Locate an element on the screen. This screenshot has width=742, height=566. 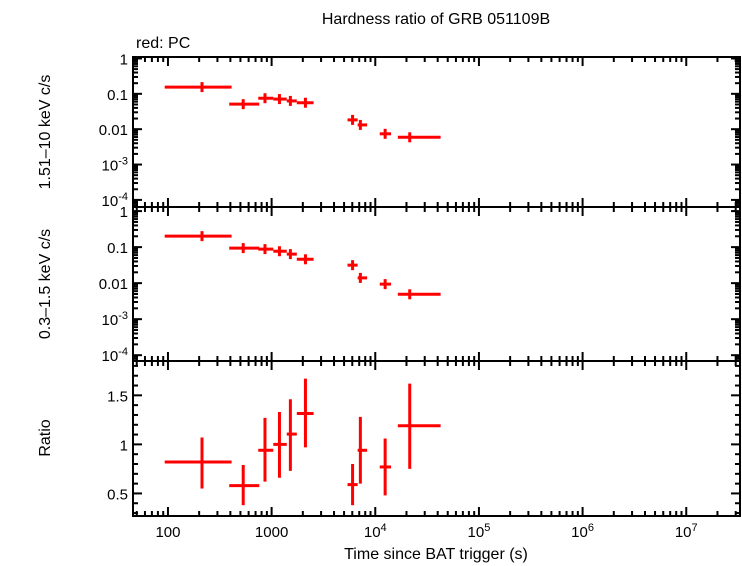
top-panel-ylabel: 1.51–10 keV c/s is located at coordinates (45, 132).